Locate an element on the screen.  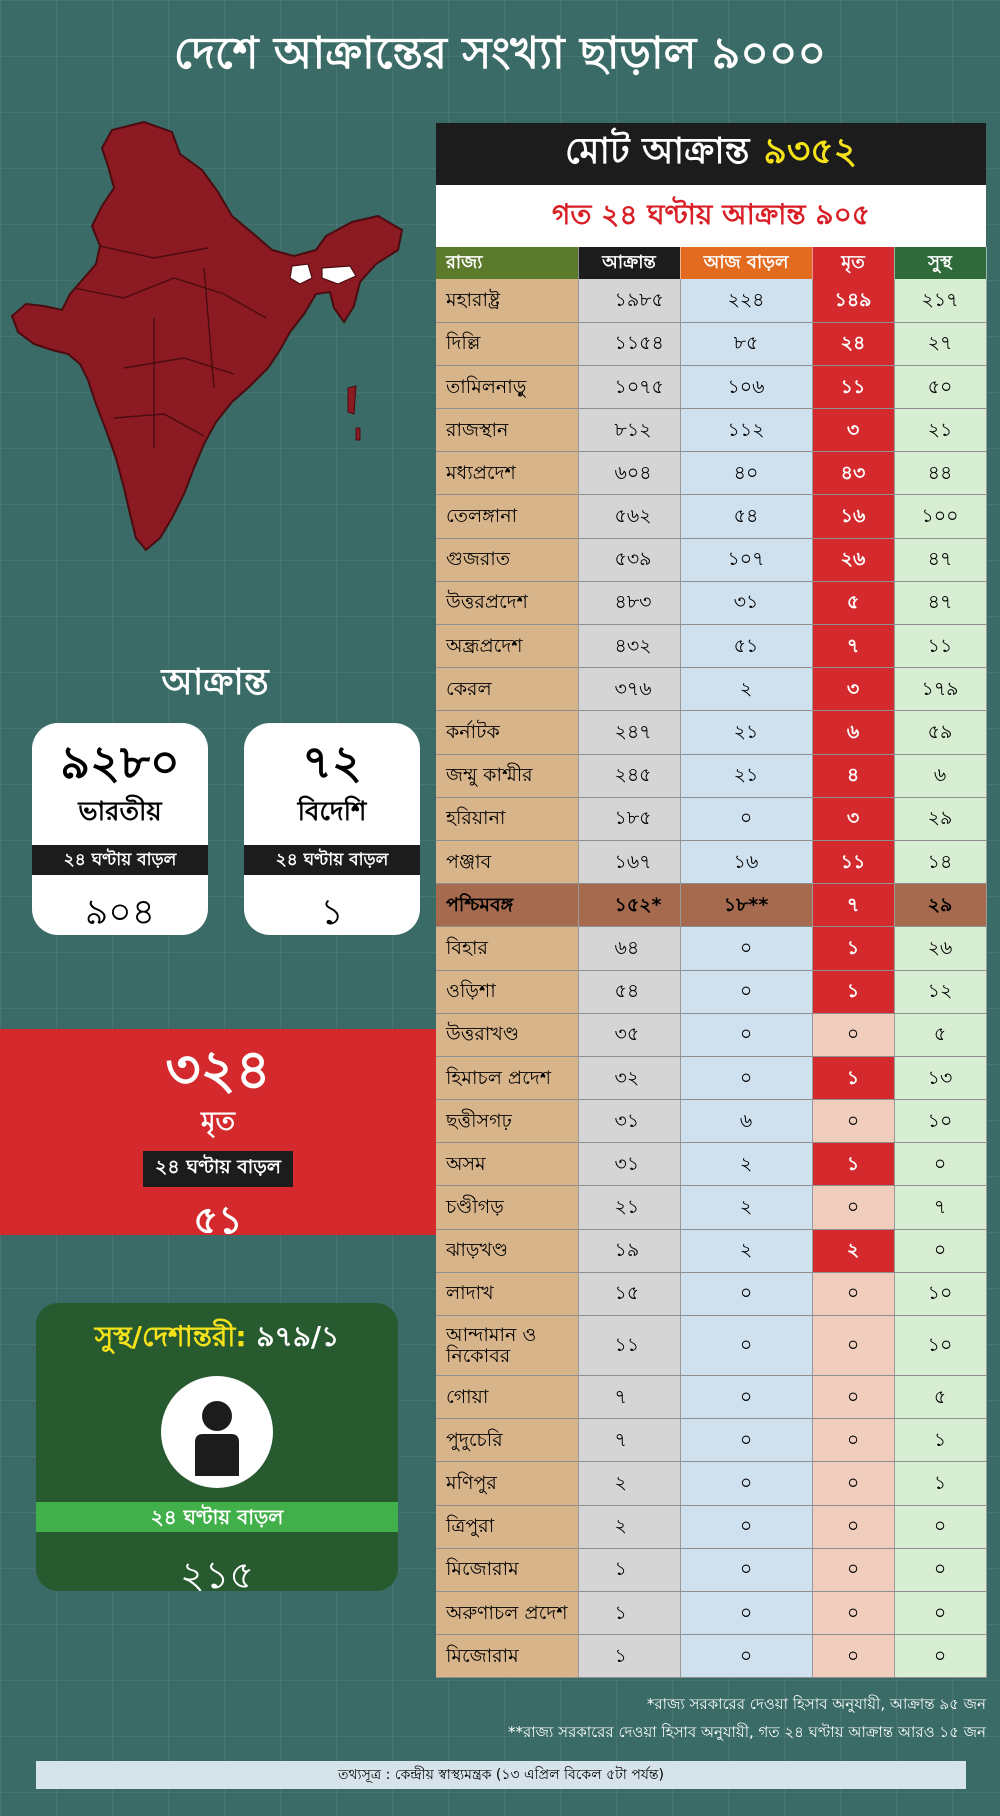
cell-state: হরিয়ানা is located at coordinates (507, 819).